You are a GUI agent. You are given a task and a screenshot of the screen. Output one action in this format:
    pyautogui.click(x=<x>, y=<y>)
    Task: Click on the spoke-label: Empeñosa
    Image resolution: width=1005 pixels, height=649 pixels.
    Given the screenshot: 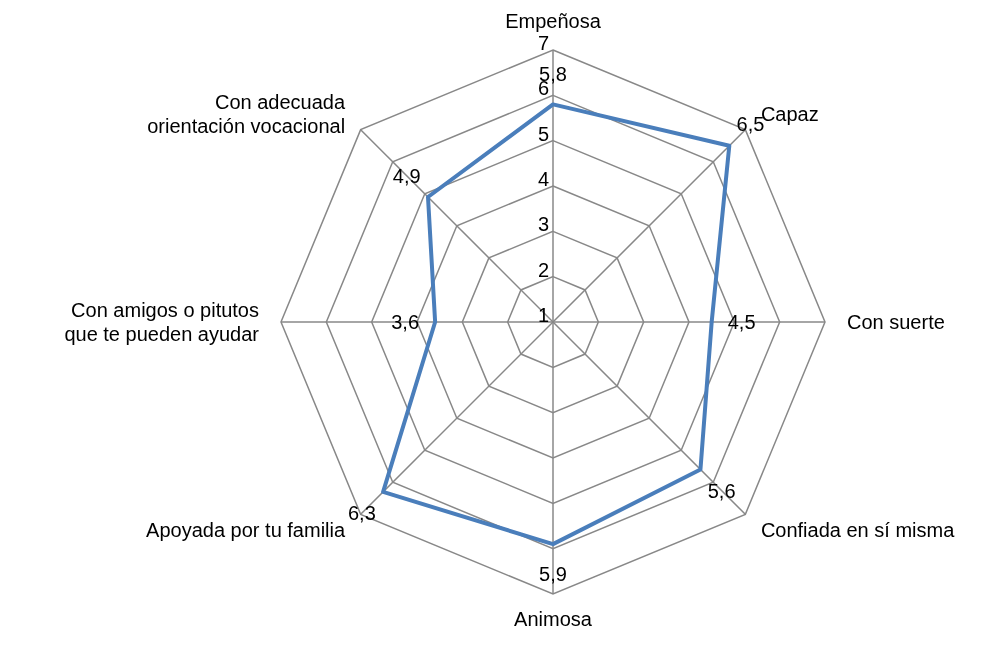 What is the action you would take?
    pyautogui.click(x=553, y=21)
    